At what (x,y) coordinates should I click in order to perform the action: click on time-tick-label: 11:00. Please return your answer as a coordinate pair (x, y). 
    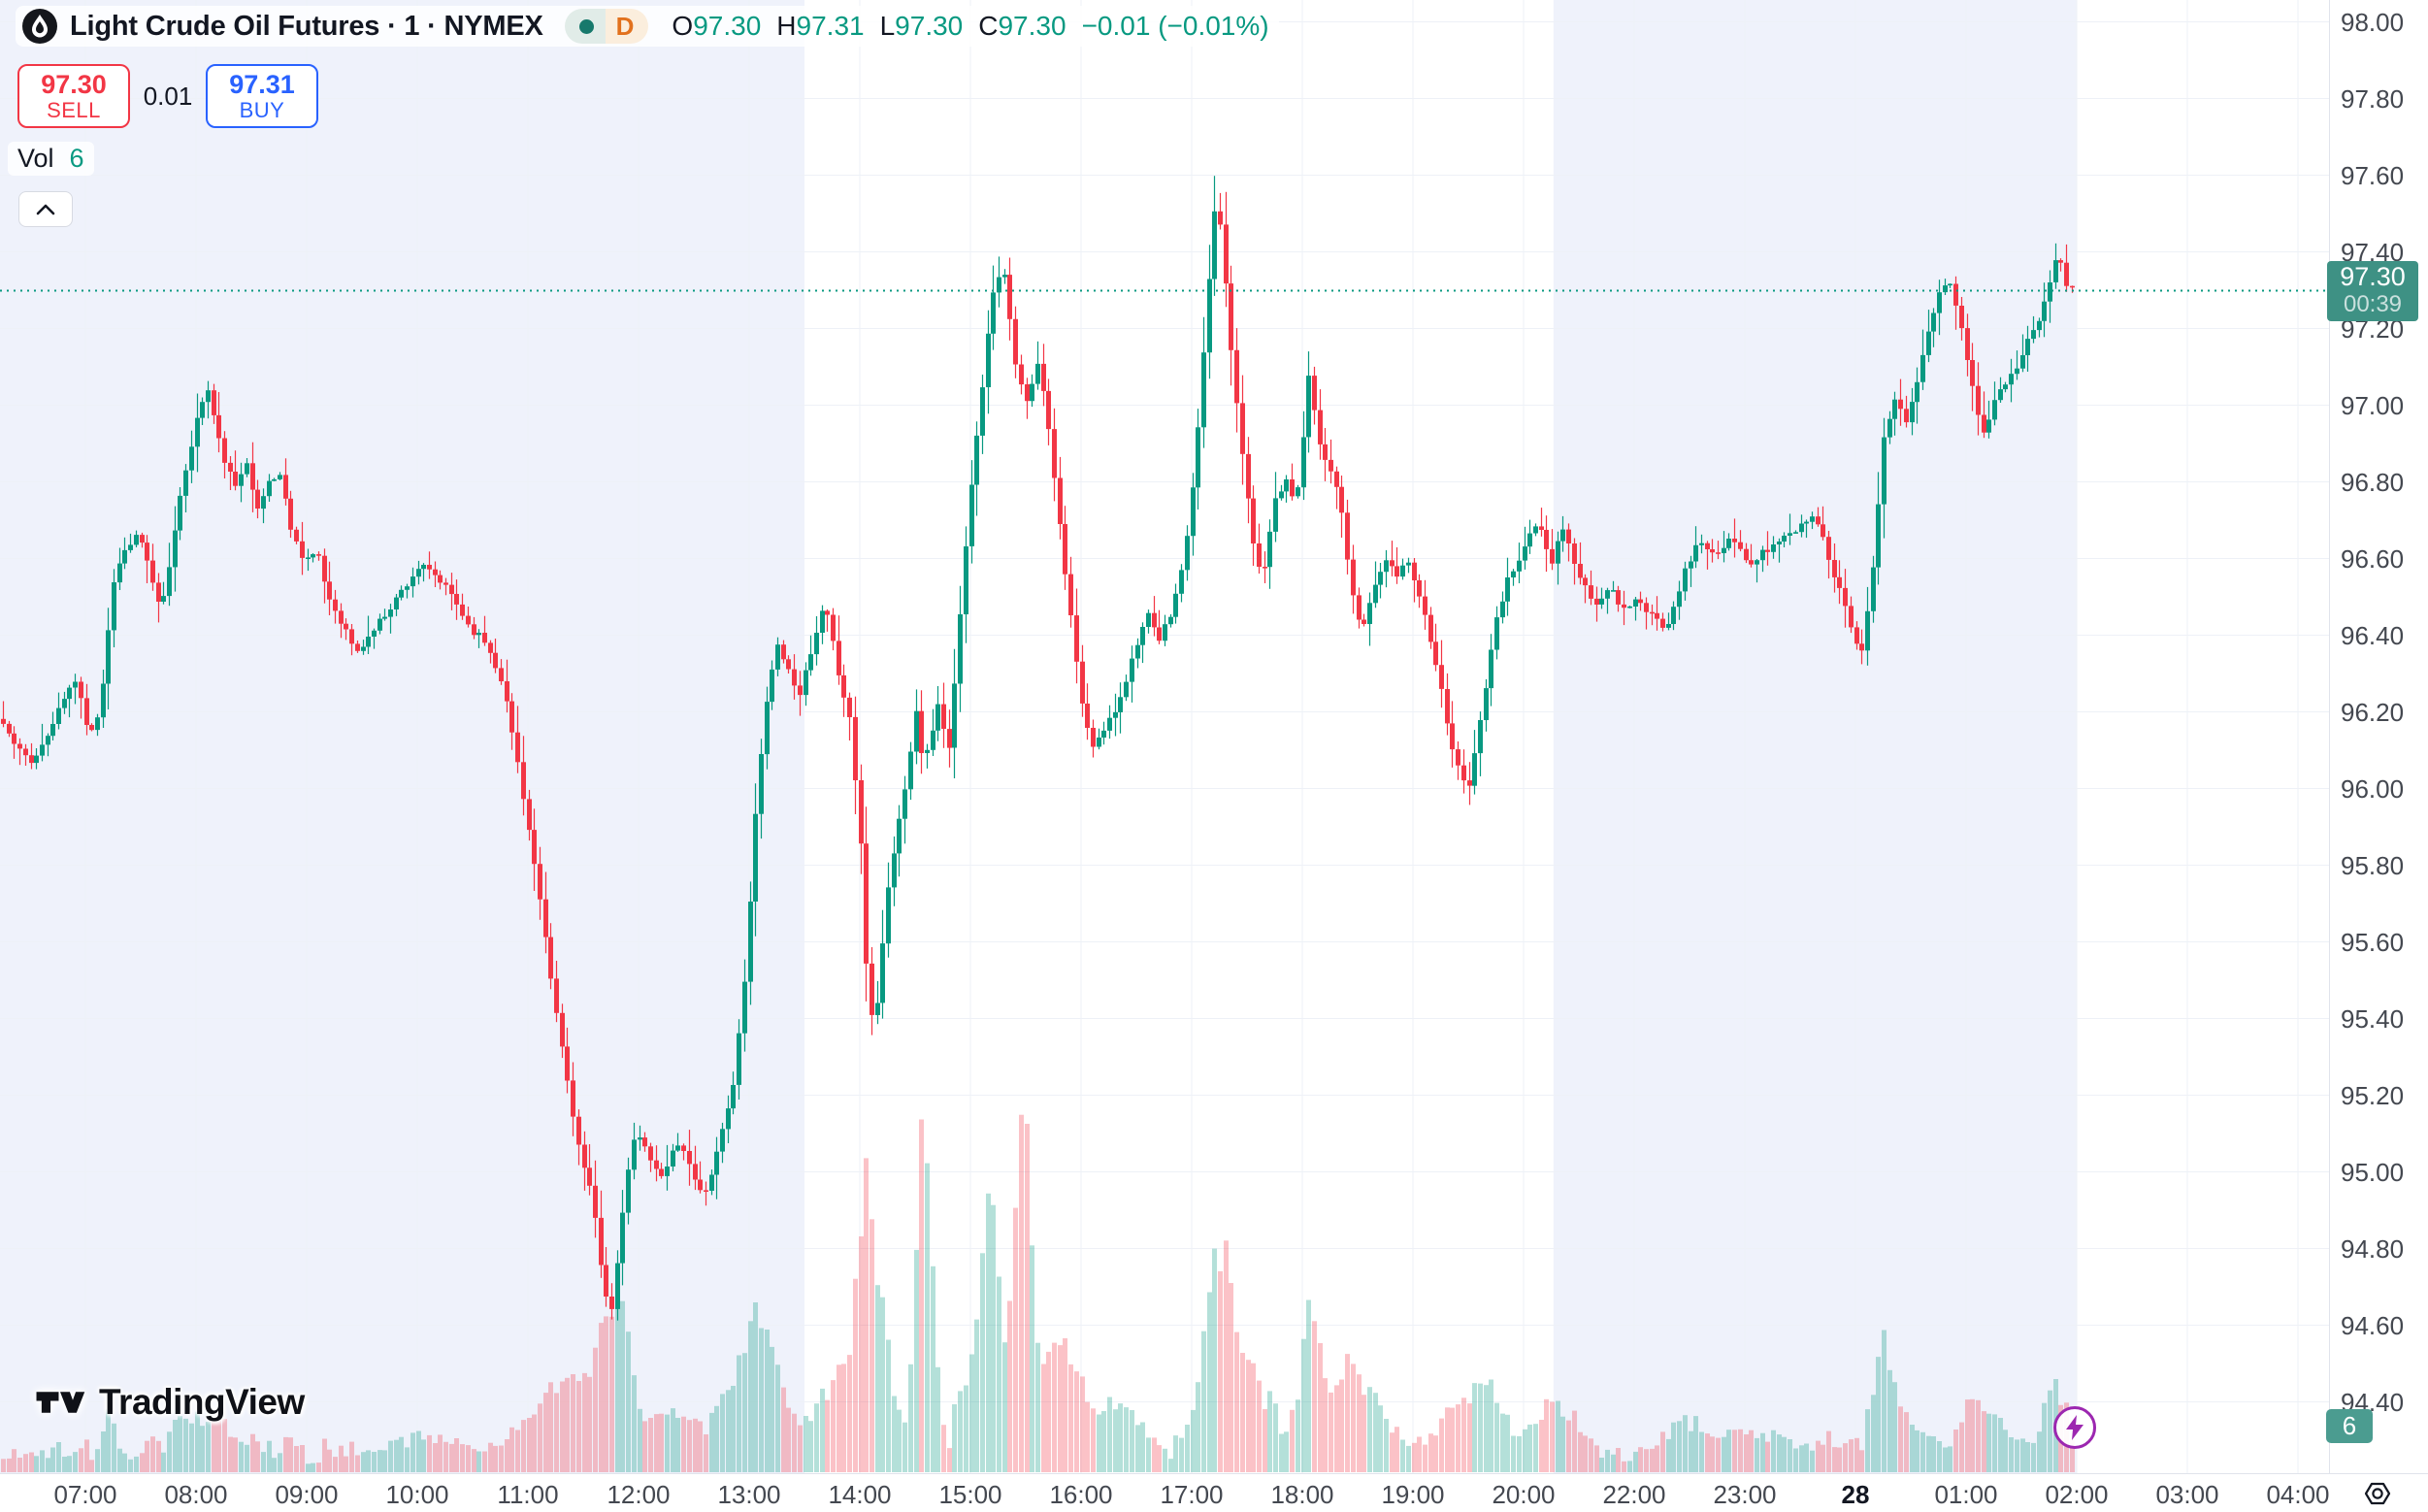
    Looking at the image, I should click on (528, 1494).